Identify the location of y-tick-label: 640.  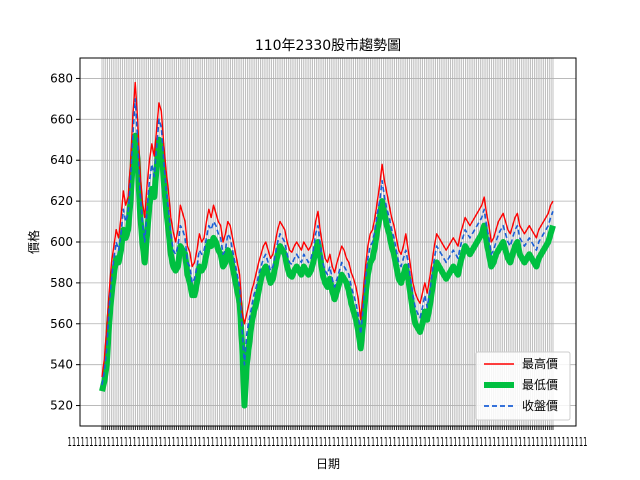
(61, 160).